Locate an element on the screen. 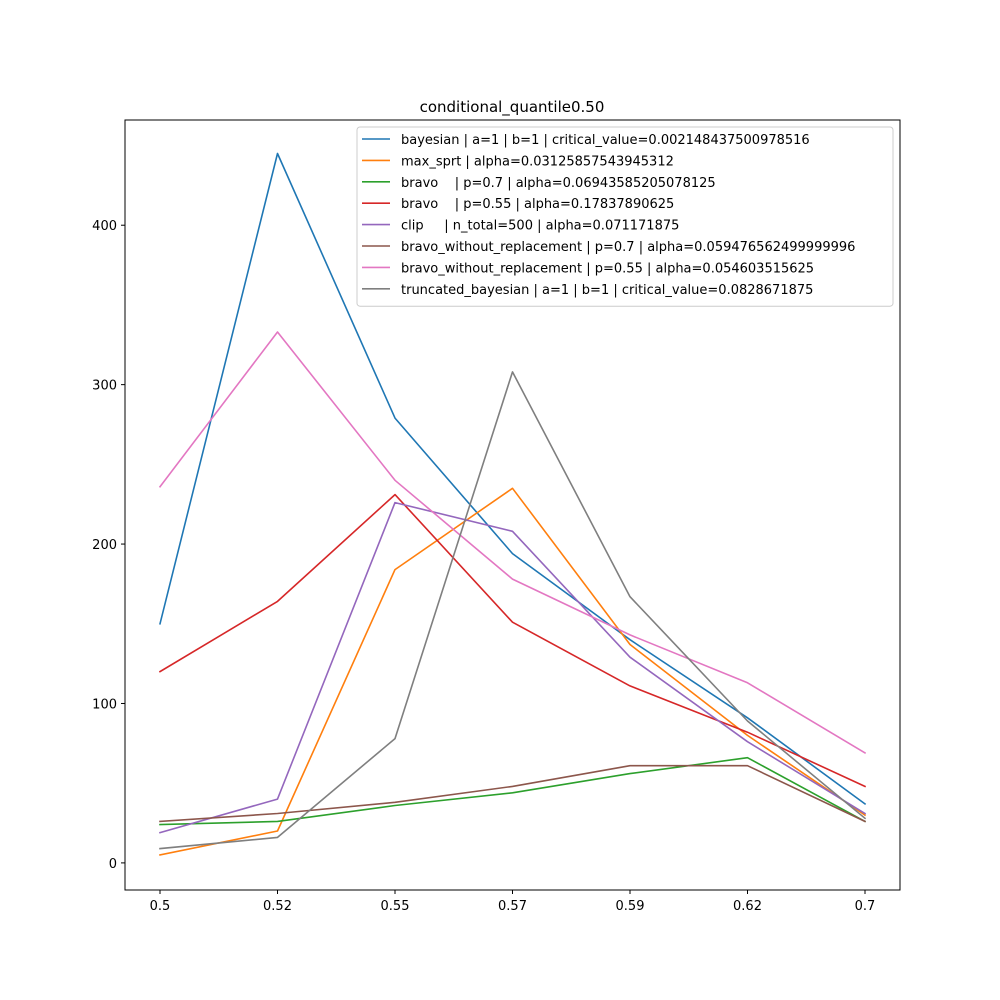 The width and height of the screenshot is (1000, 1000). y-tick-label: 400 is located at coordinates (104, 226).